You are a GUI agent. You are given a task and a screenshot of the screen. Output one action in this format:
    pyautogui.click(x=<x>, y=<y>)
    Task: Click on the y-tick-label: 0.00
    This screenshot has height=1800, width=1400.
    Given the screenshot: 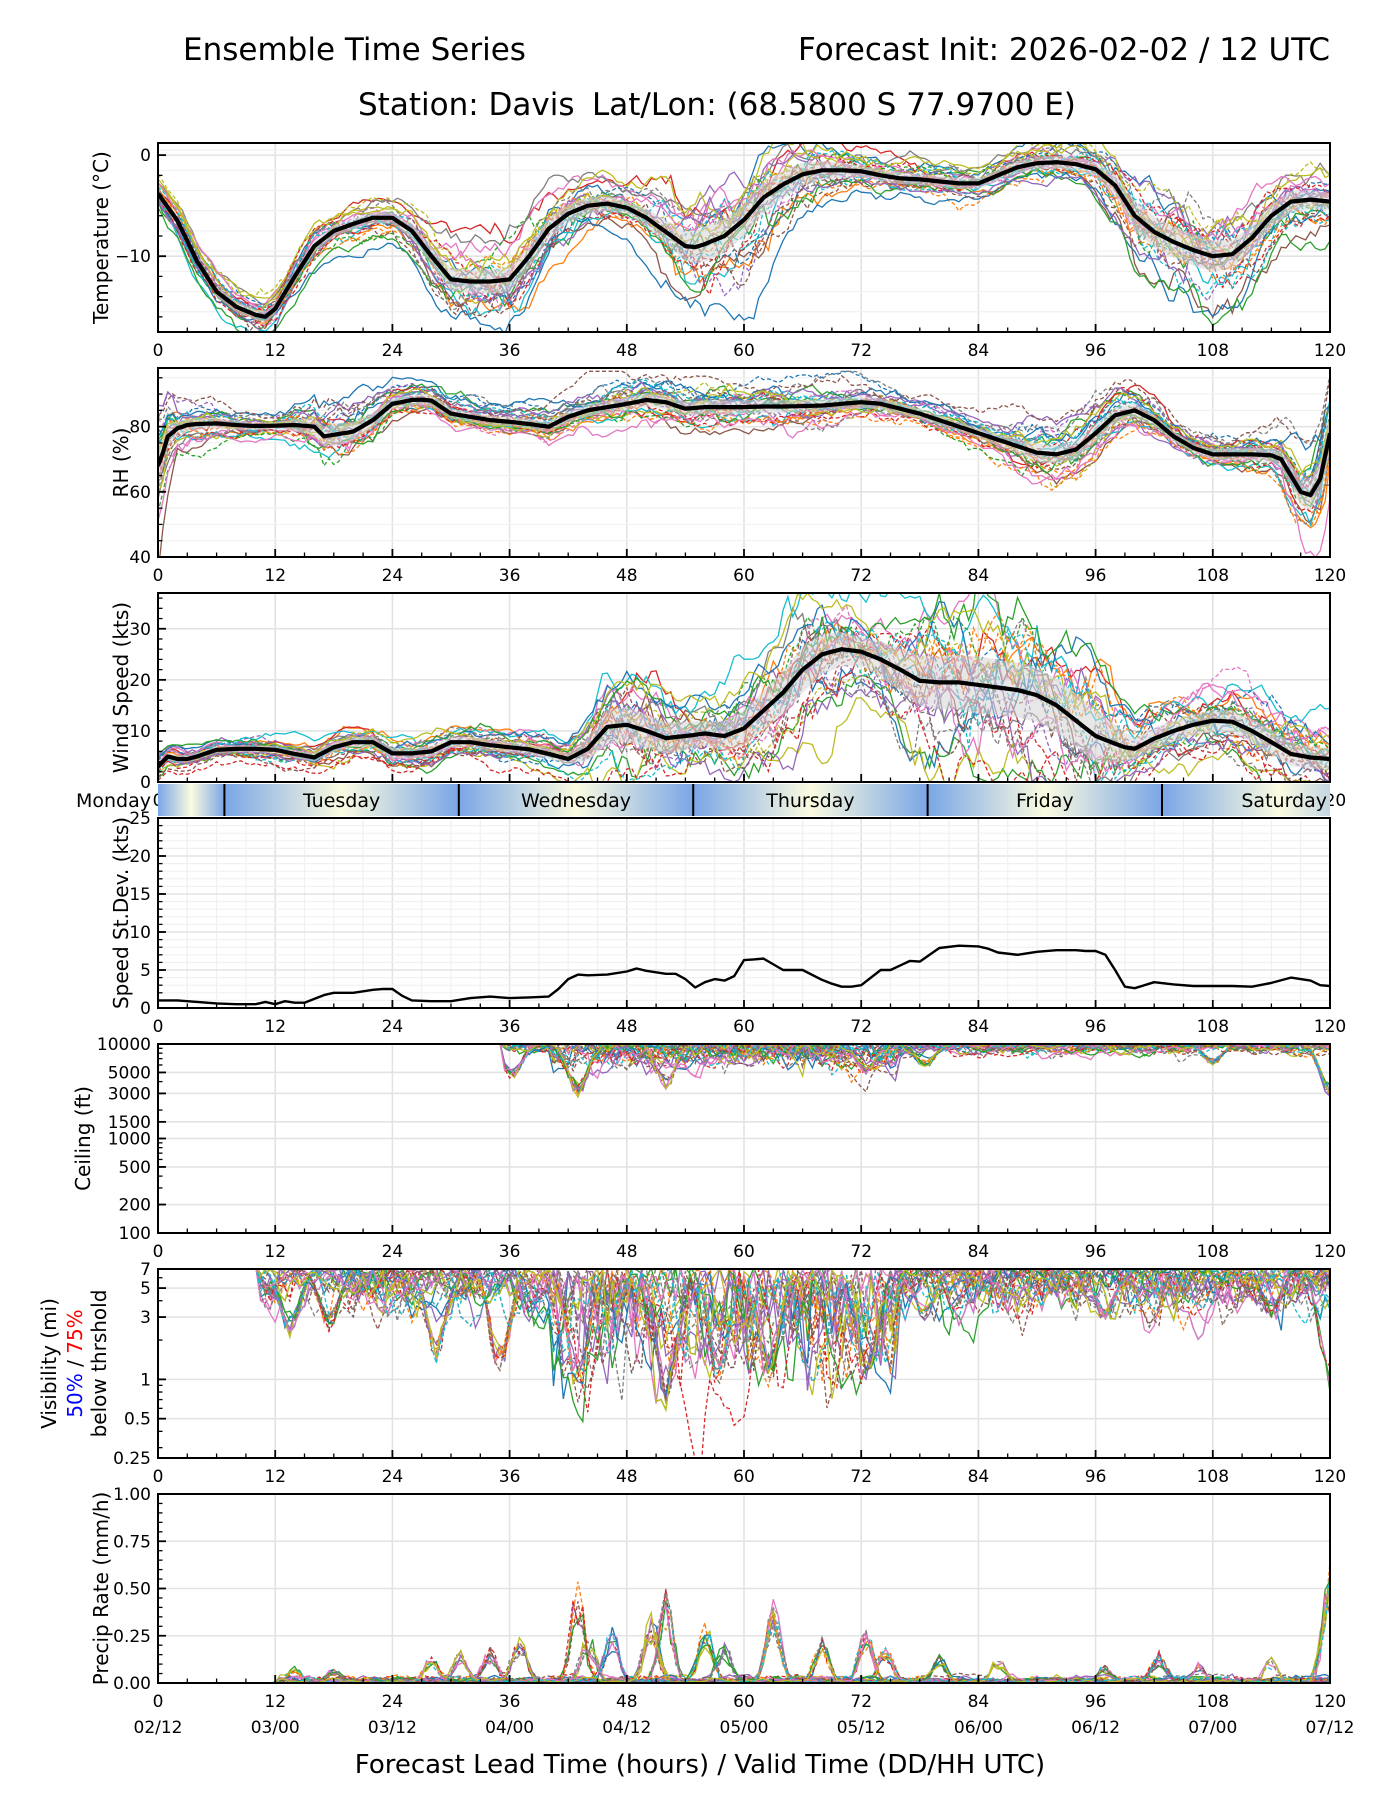 What is the action you would take?
    pyautogui.click(x=132, y=1684)
    